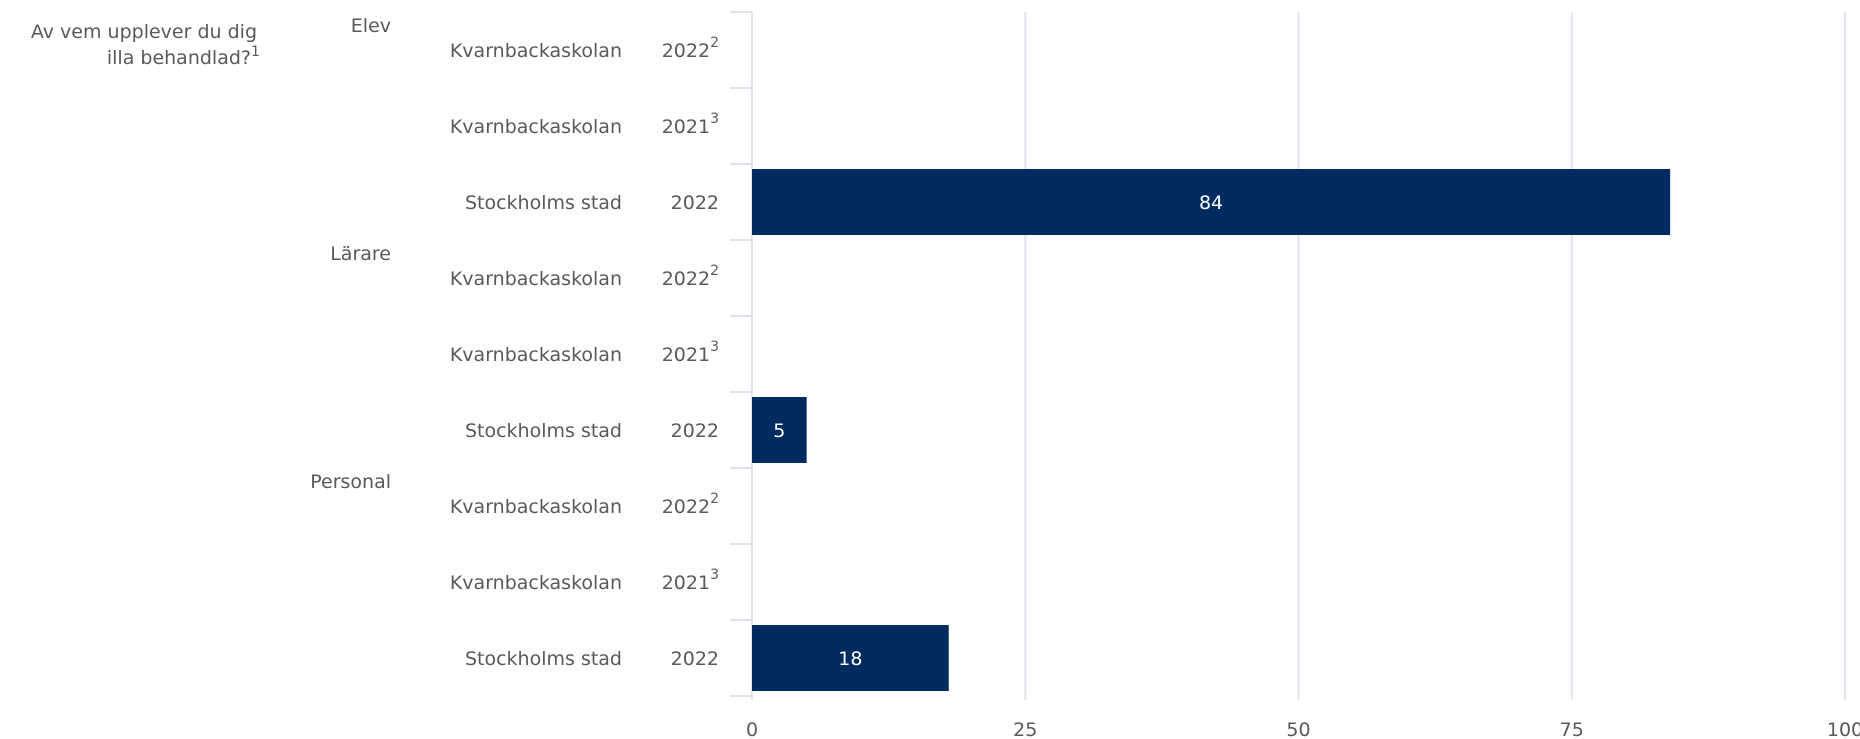 The width and height of the screenshot is (1860, 739). I want to click on bar-value-label: 18, so click(850, 659).